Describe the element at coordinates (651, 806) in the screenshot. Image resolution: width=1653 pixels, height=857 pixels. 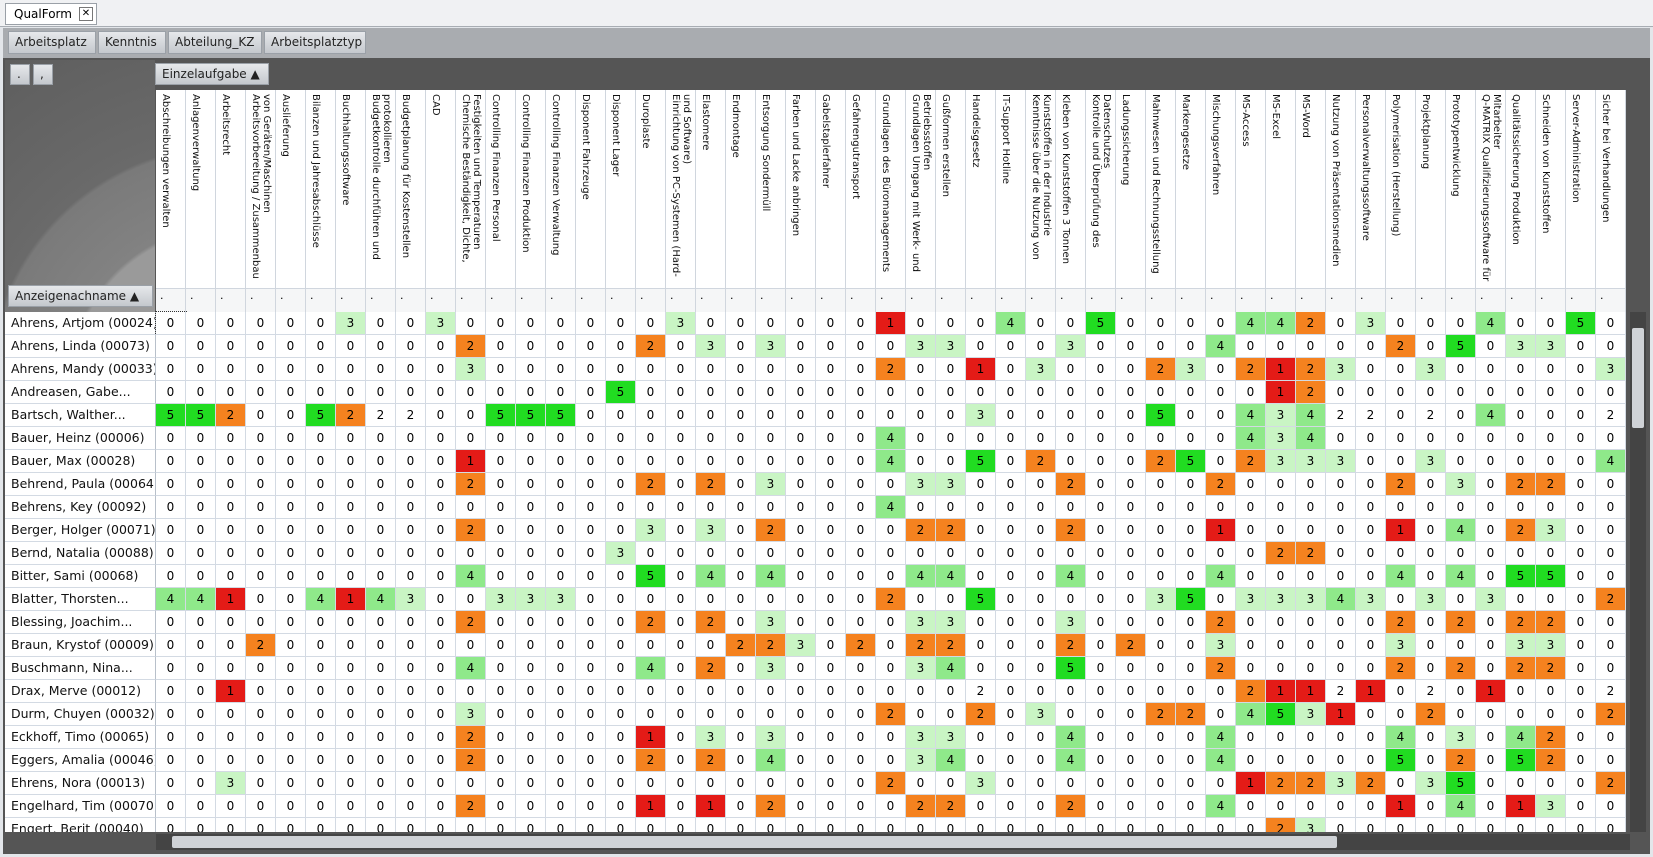
I see `cell: 1` at that location.